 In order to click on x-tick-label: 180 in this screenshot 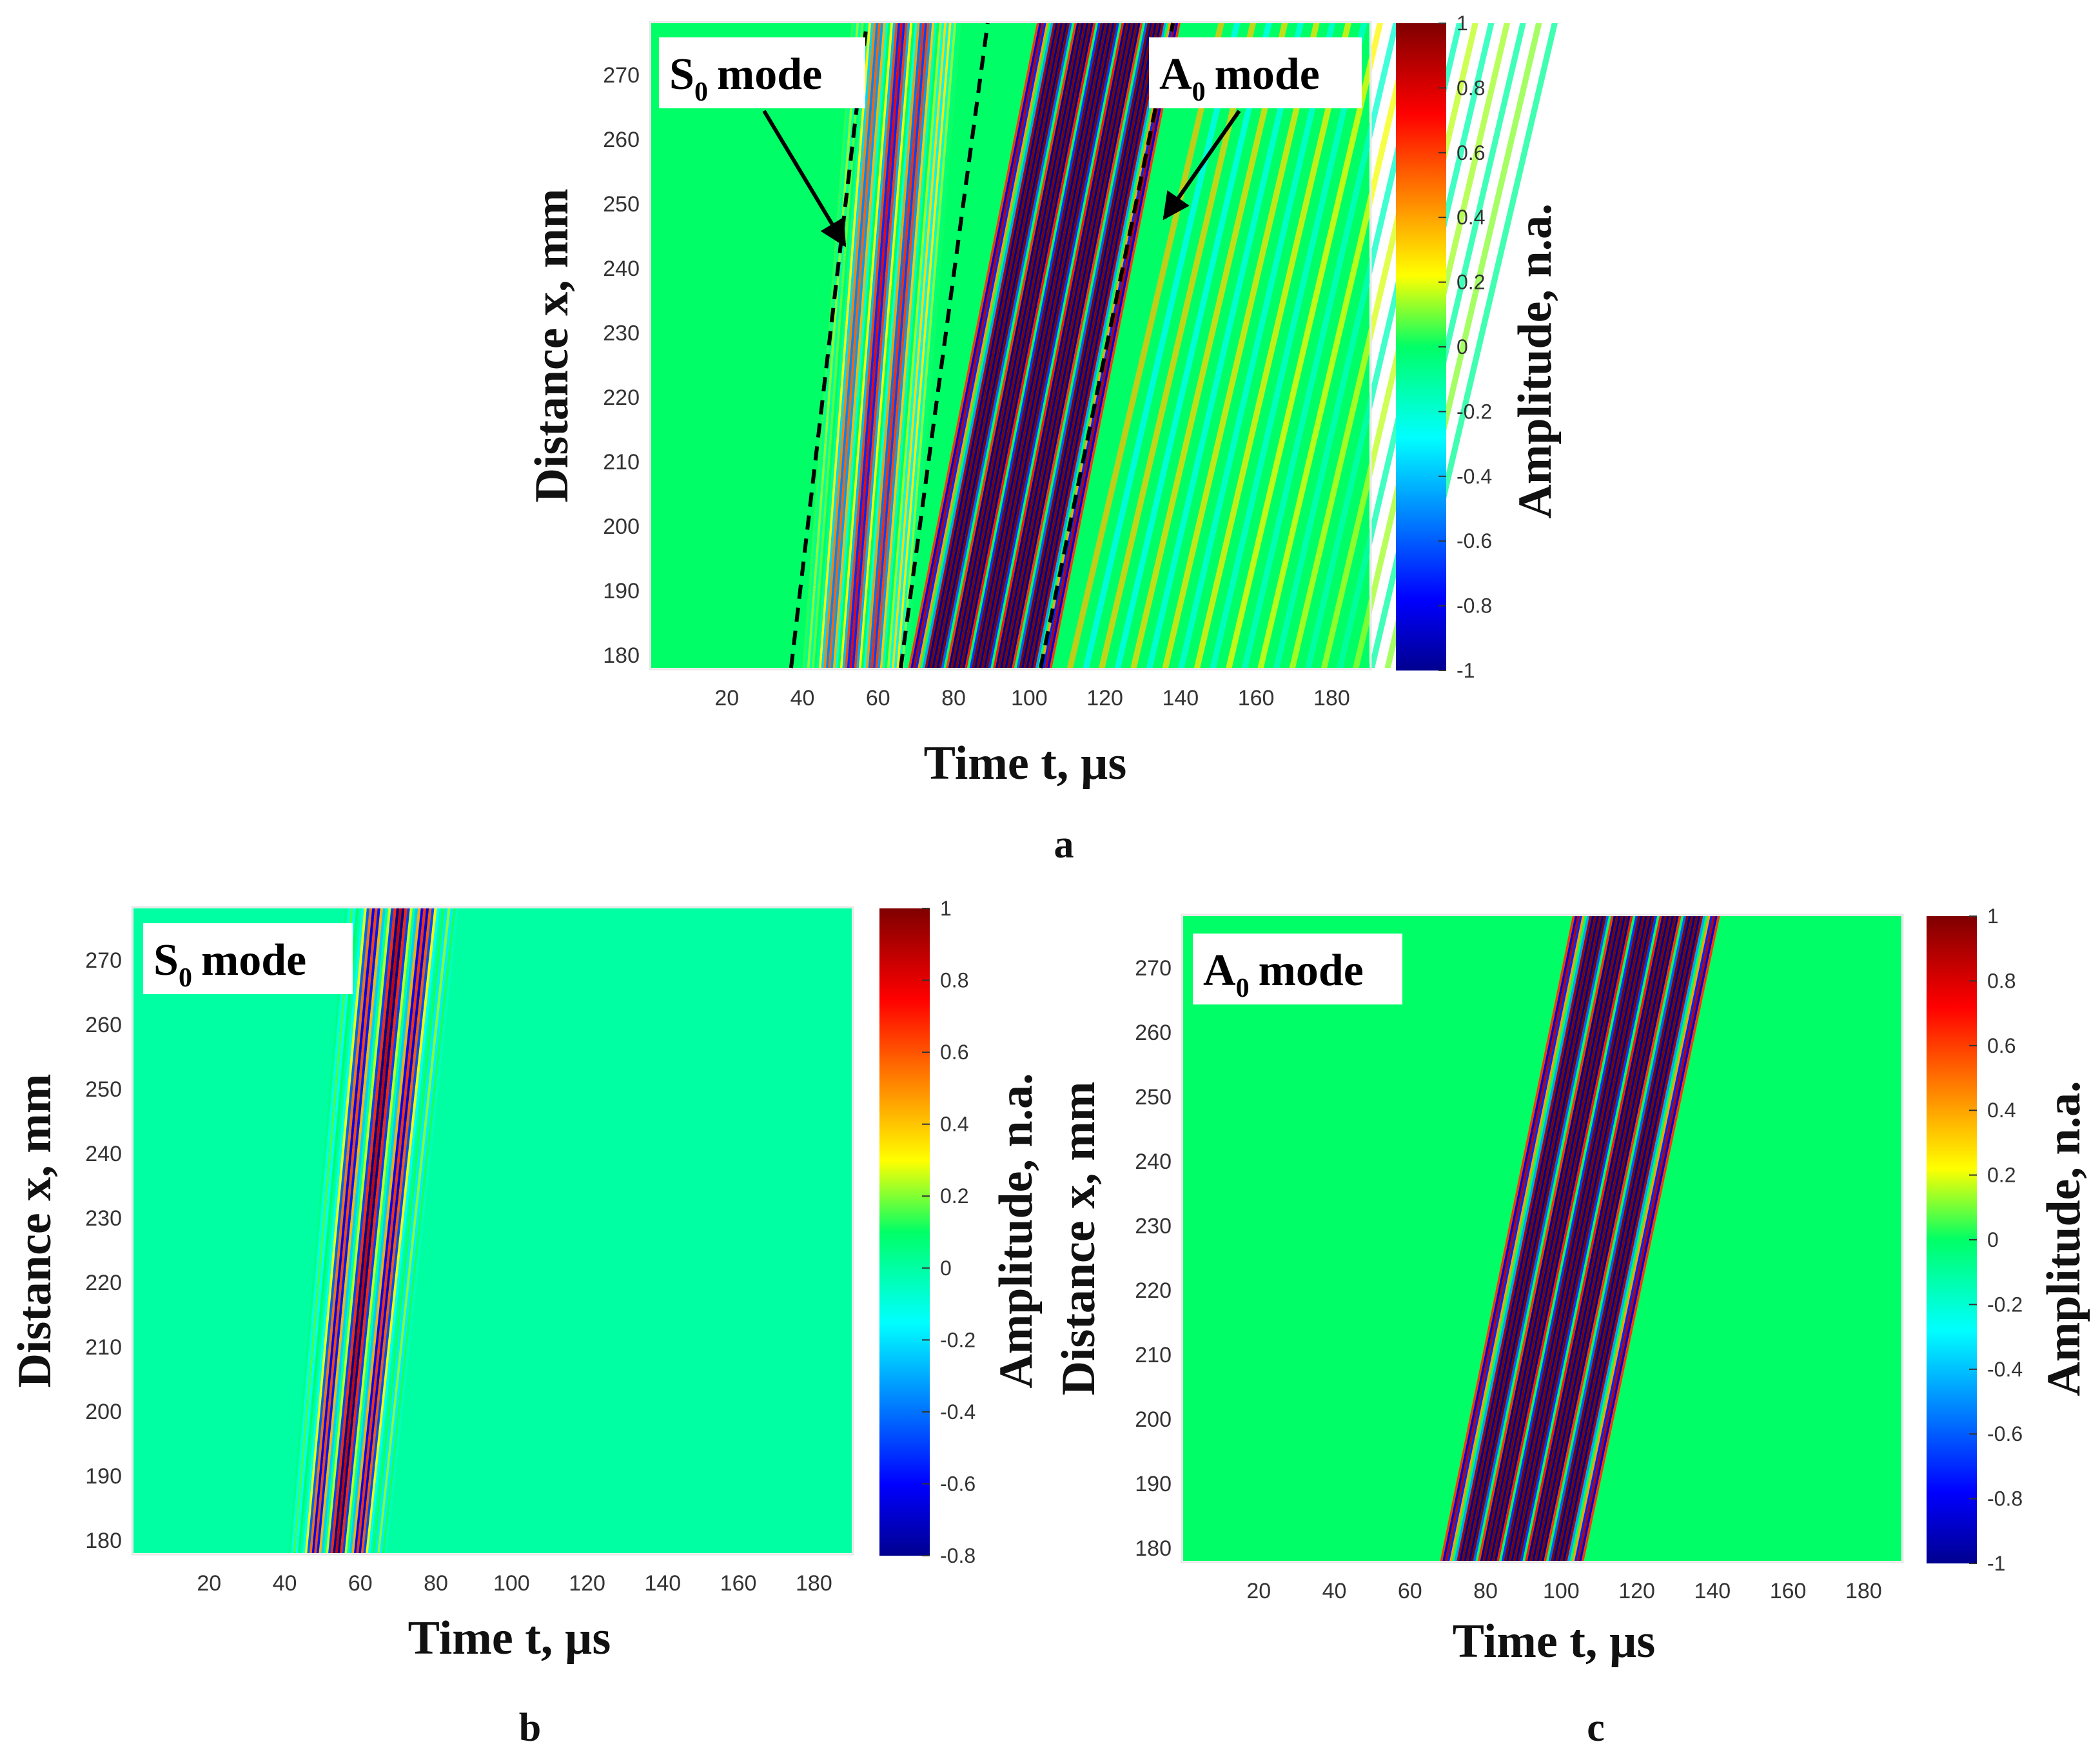, I will do `click(814, 1583)`.